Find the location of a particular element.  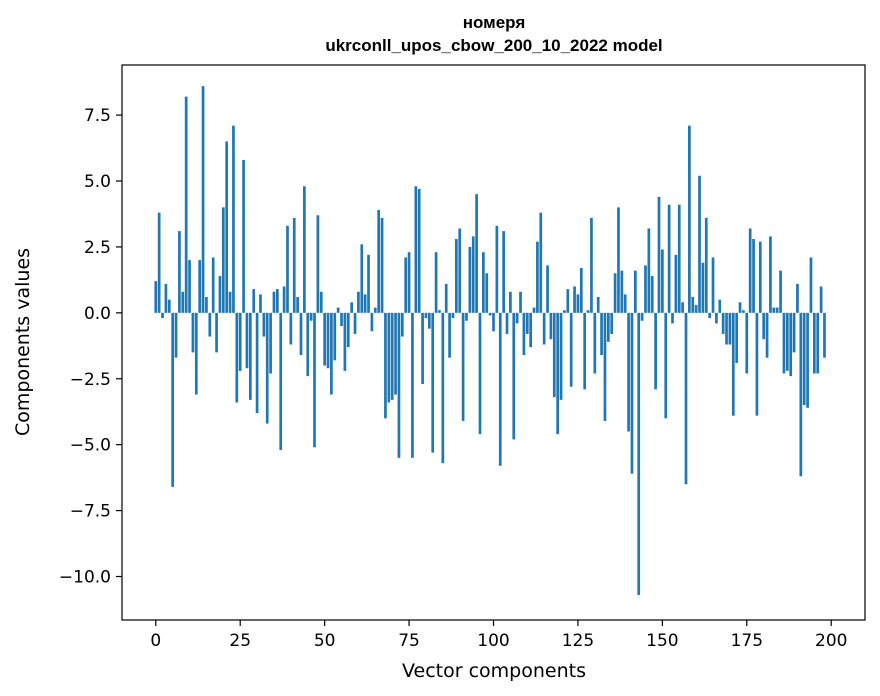

y-tick-label: 5.0 is located at coordinates (97, 182).